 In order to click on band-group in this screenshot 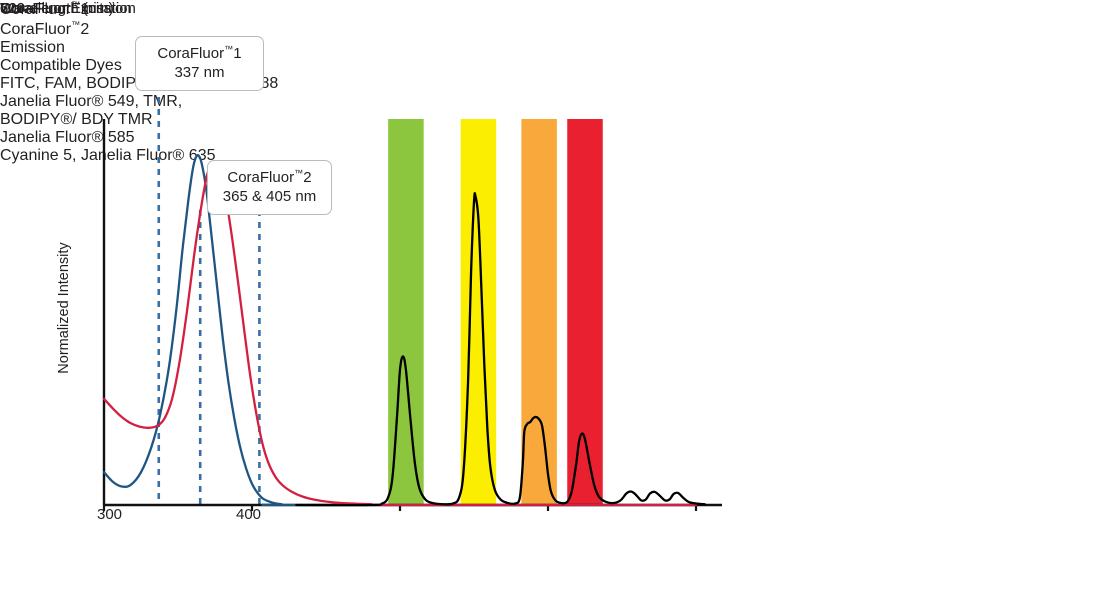, I will do `click(495, 312)`.